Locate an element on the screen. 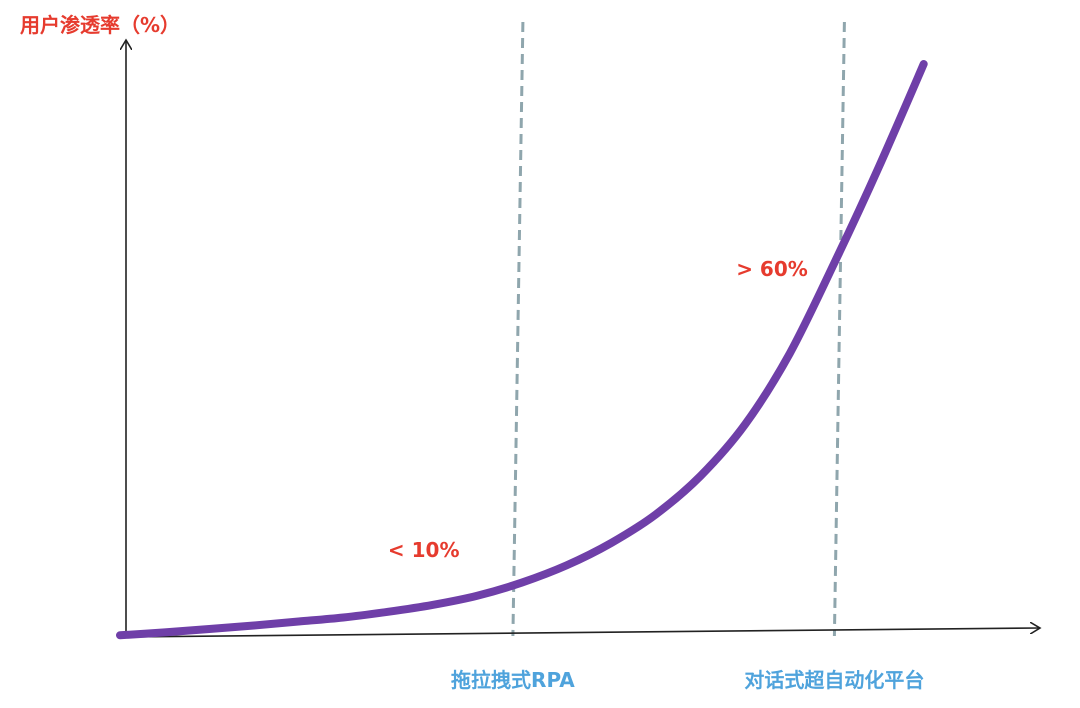  annotation-1: < 10% is located at coordinates (424, 550).